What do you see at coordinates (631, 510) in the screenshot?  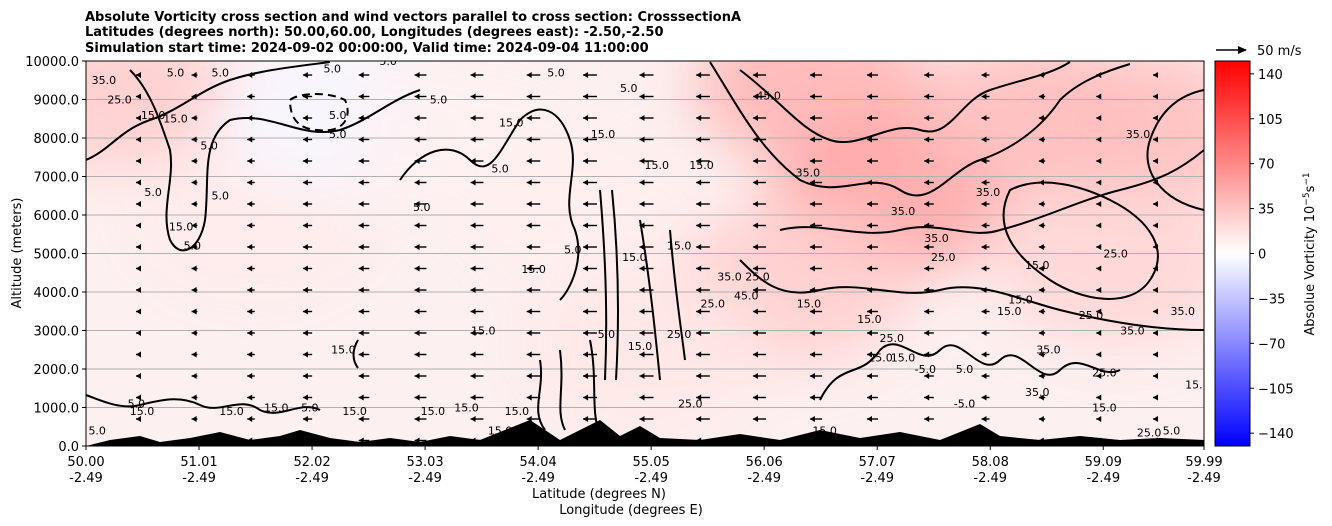 I see `x-axis-label-lon: Longitude (degrees E)` at bounding box center [631, 510].